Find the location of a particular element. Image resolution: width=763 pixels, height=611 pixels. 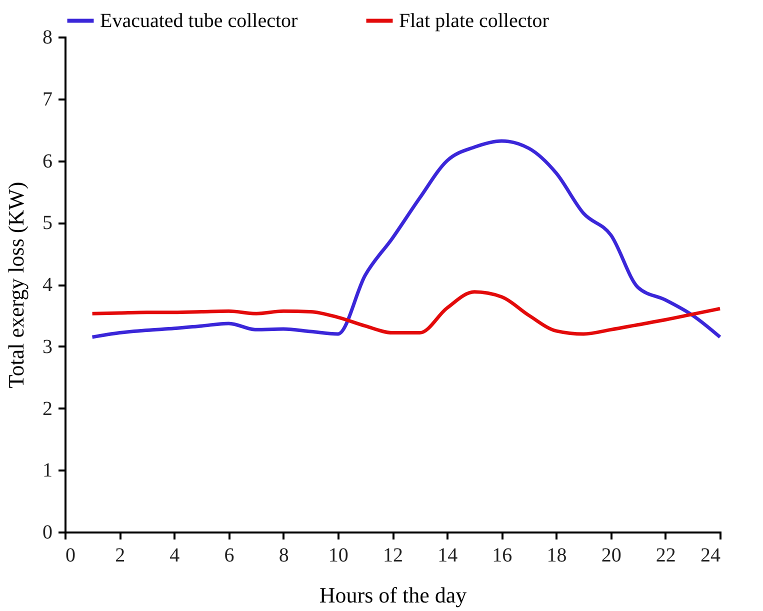

x-tick-label: 6 is located at coordinates (229, 555).